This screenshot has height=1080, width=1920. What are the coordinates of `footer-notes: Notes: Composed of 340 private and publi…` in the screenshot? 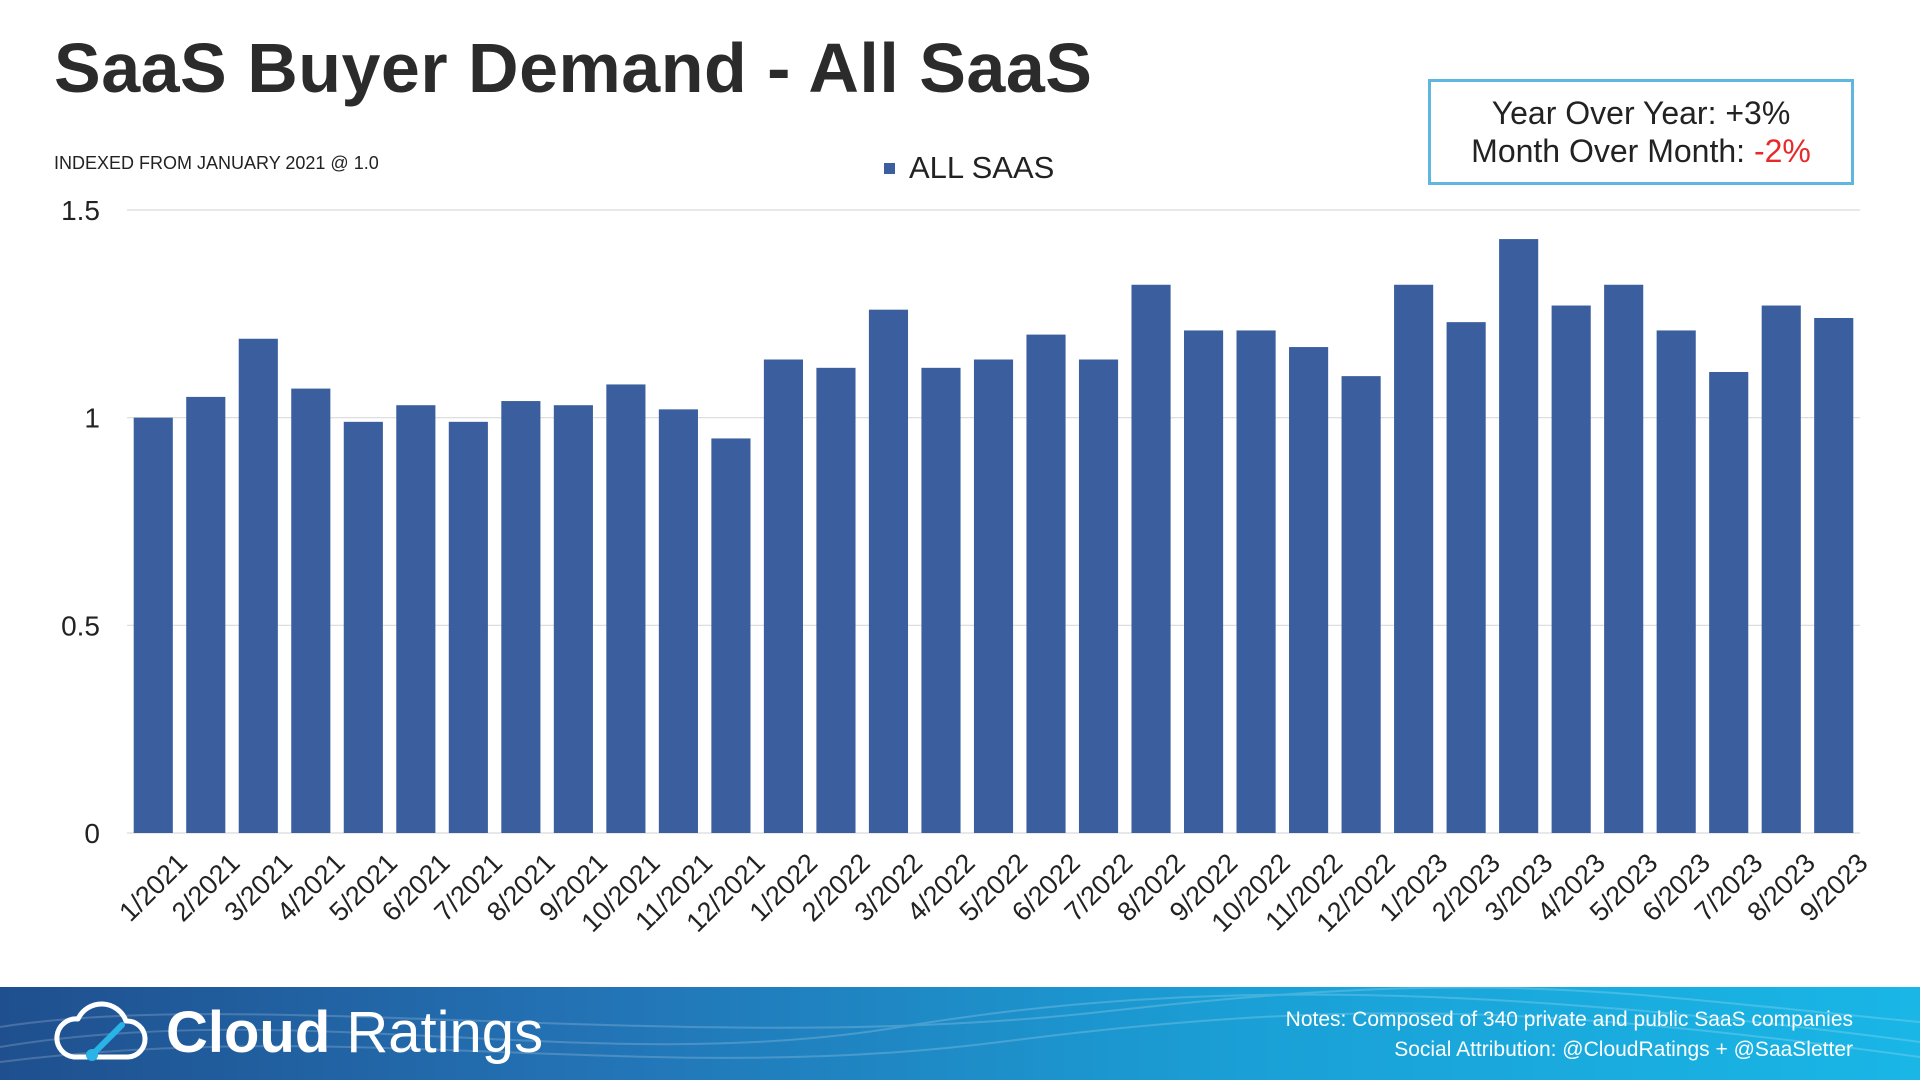 It's located at (1569, 1035).